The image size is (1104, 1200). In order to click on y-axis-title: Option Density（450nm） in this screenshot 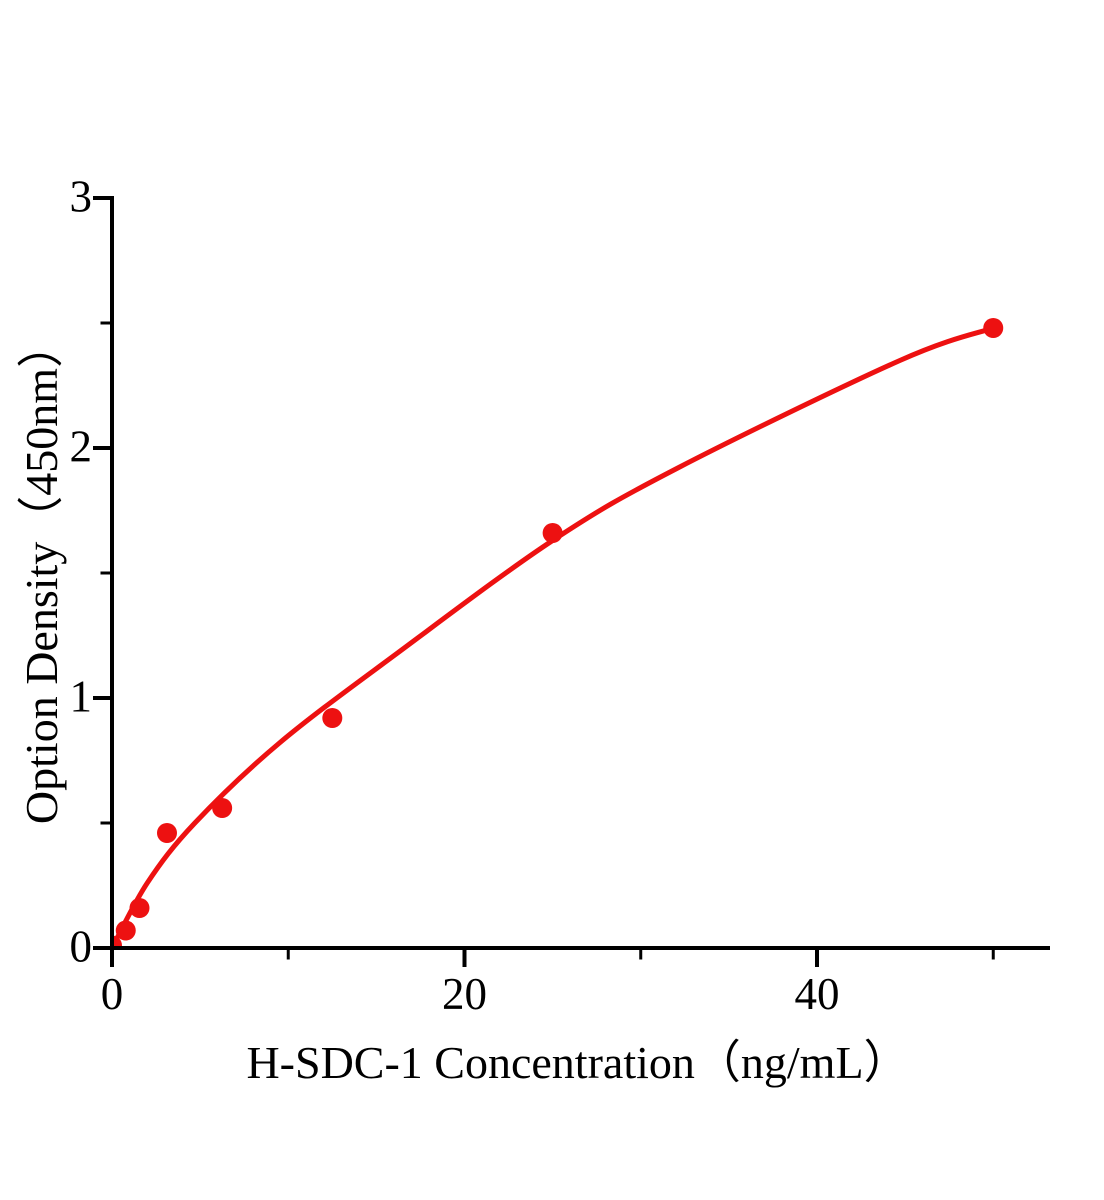, I will do `click(41, 573)`.